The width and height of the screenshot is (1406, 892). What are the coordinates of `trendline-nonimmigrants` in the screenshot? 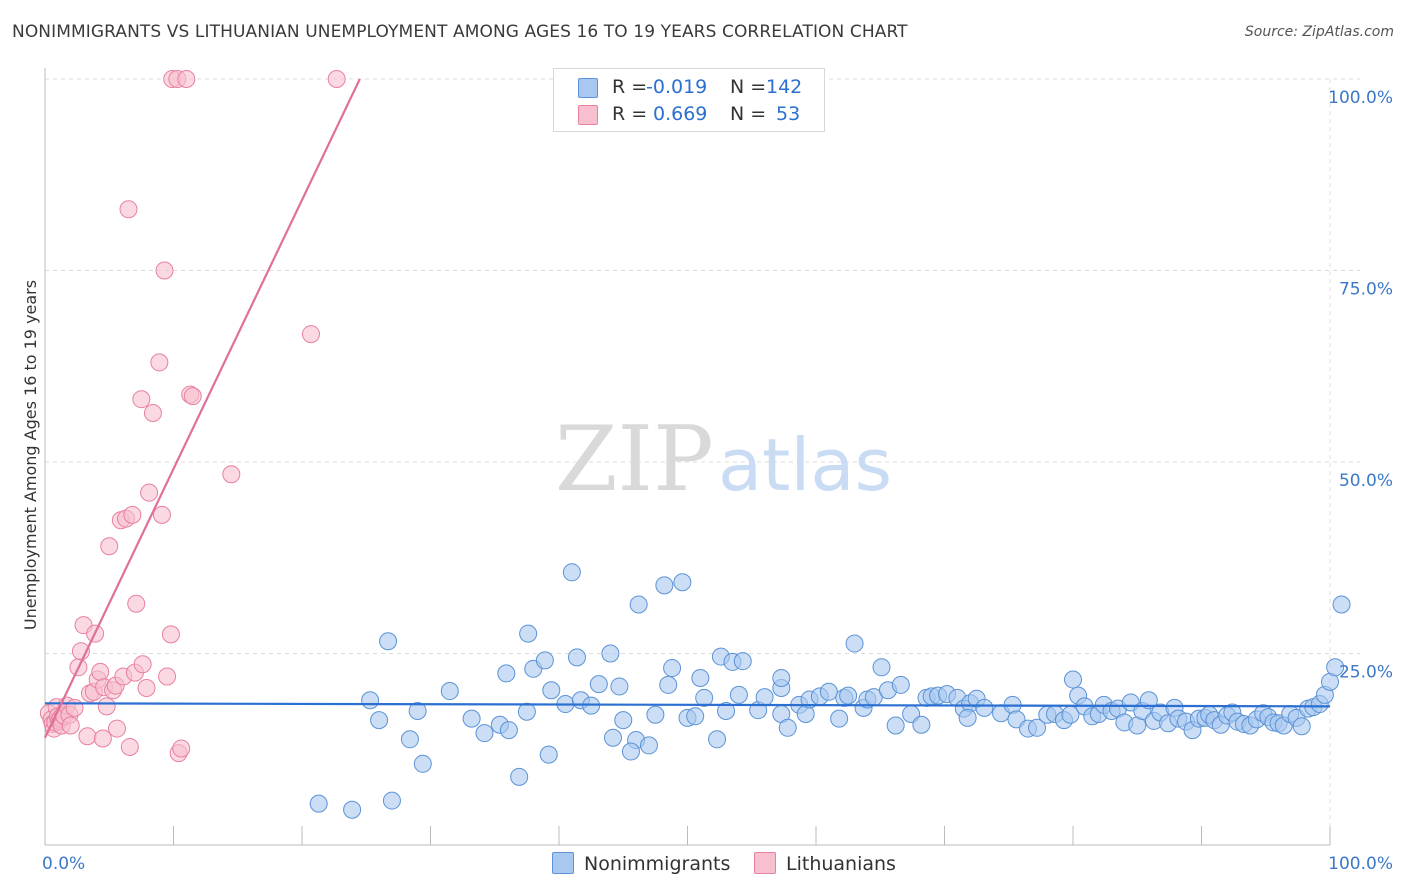 It's located at (687, 705).